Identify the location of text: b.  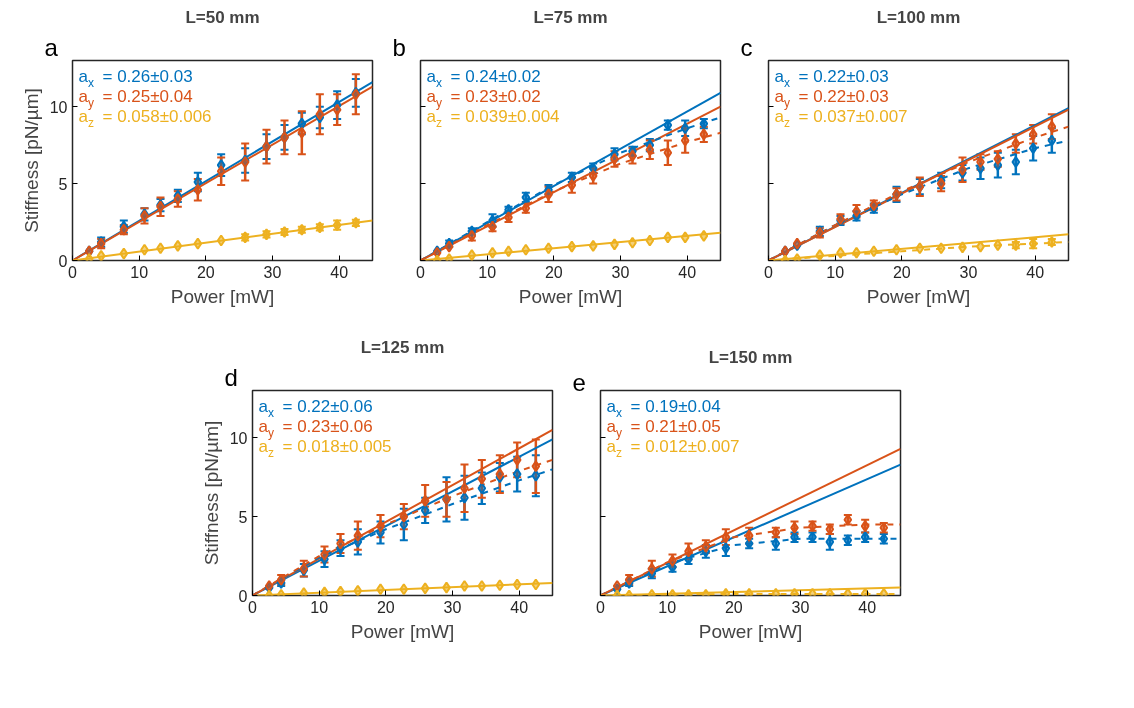
(399, 47).